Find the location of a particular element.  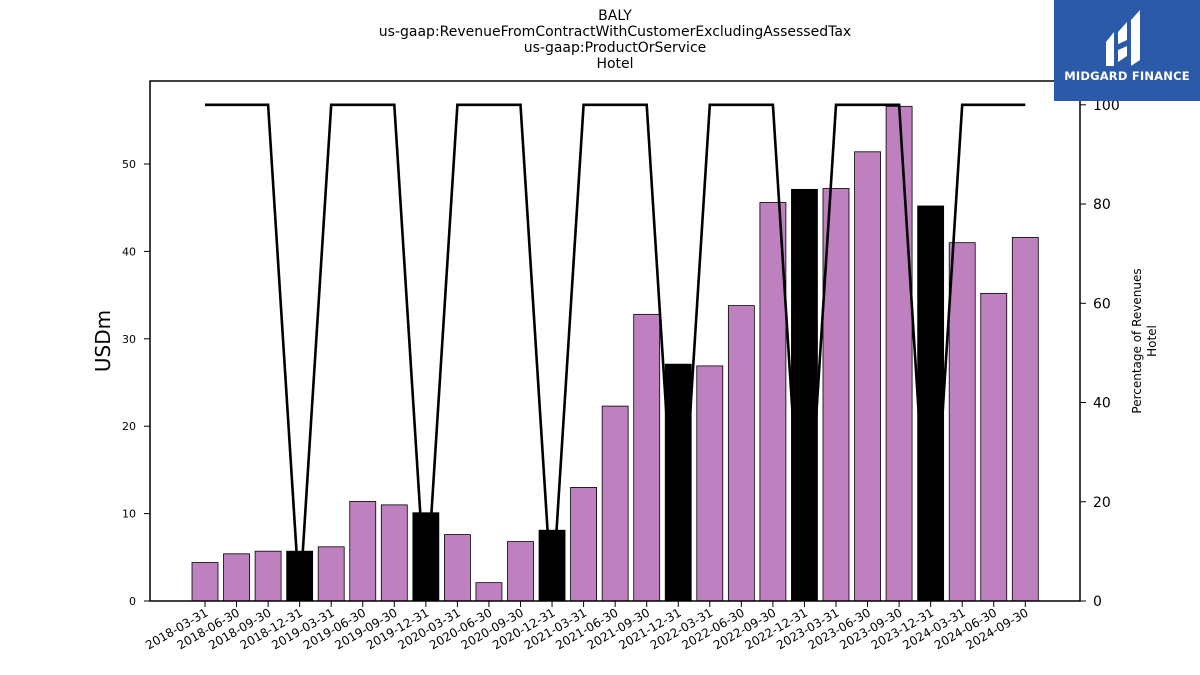

y-tick-label: 40 is located at coordinates (129, 251).